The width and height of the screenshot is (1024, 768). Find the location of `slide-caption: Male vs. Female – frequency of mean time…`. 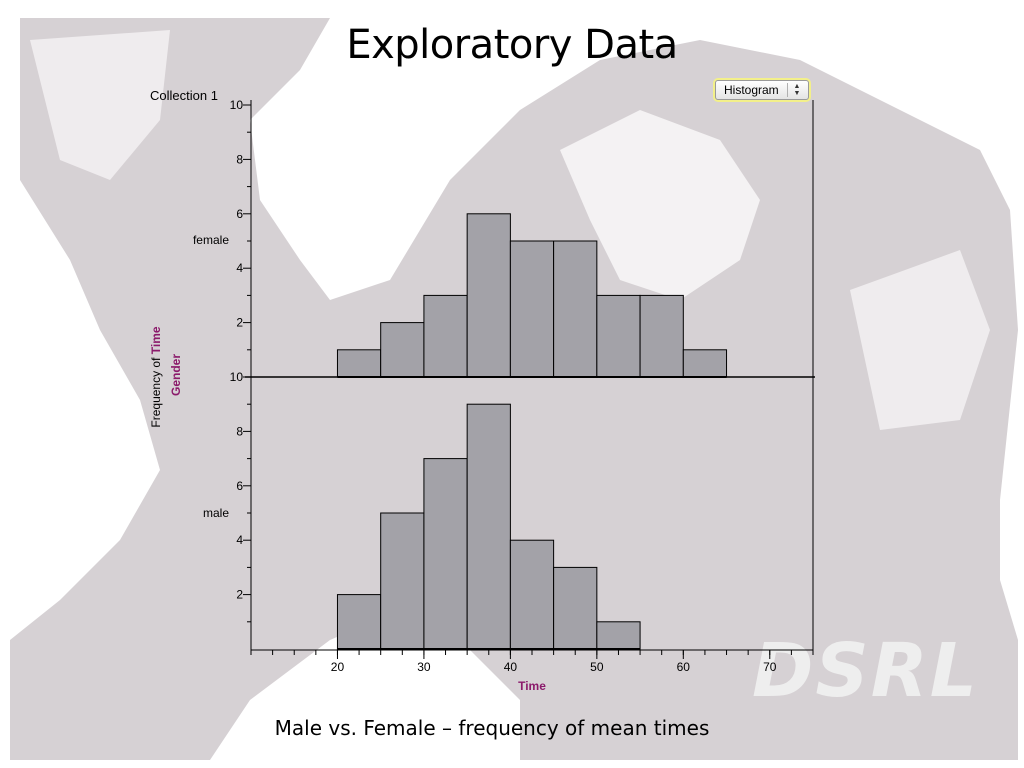

slide-caption: Male vs. Female – frequency of mean time… is located at coordinates (492, 728).